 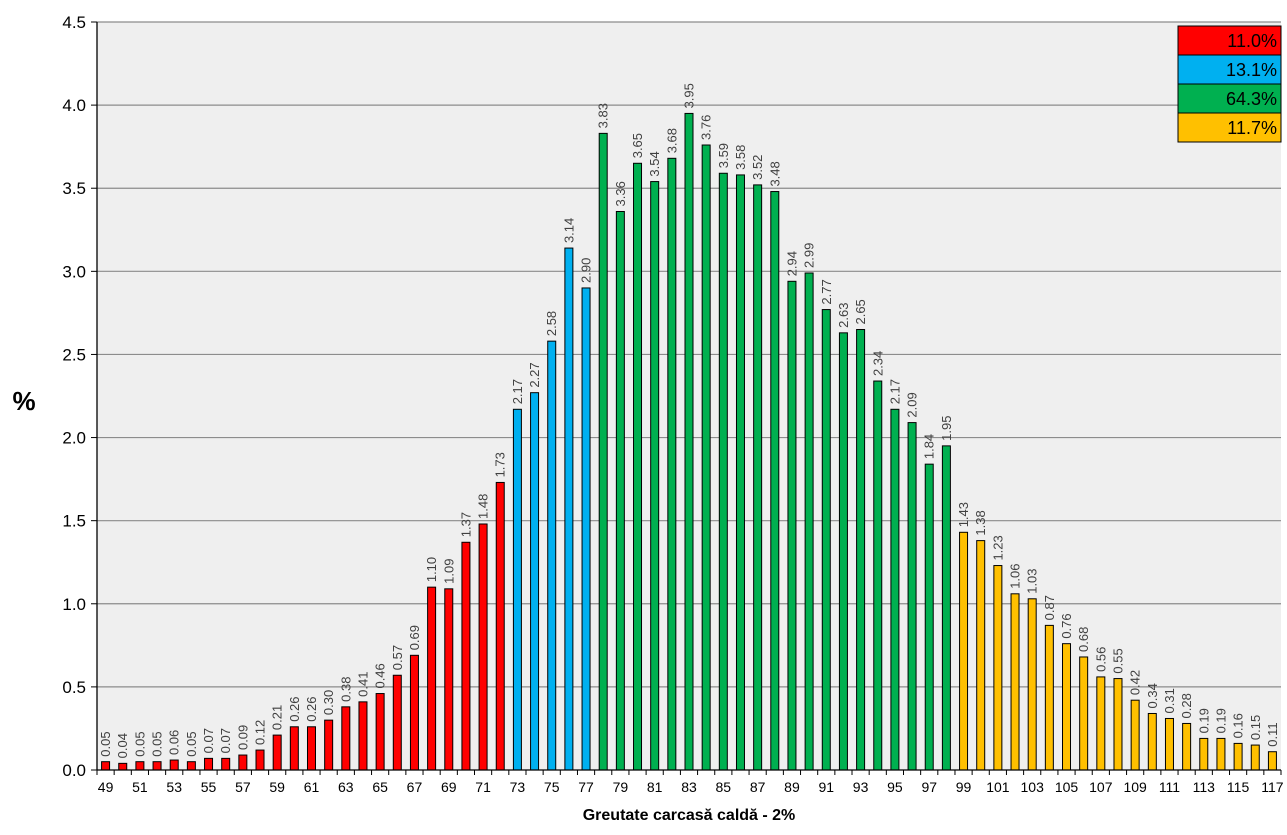 I want to click on y-tick-label: 2.0, so click(x=74, y=438).